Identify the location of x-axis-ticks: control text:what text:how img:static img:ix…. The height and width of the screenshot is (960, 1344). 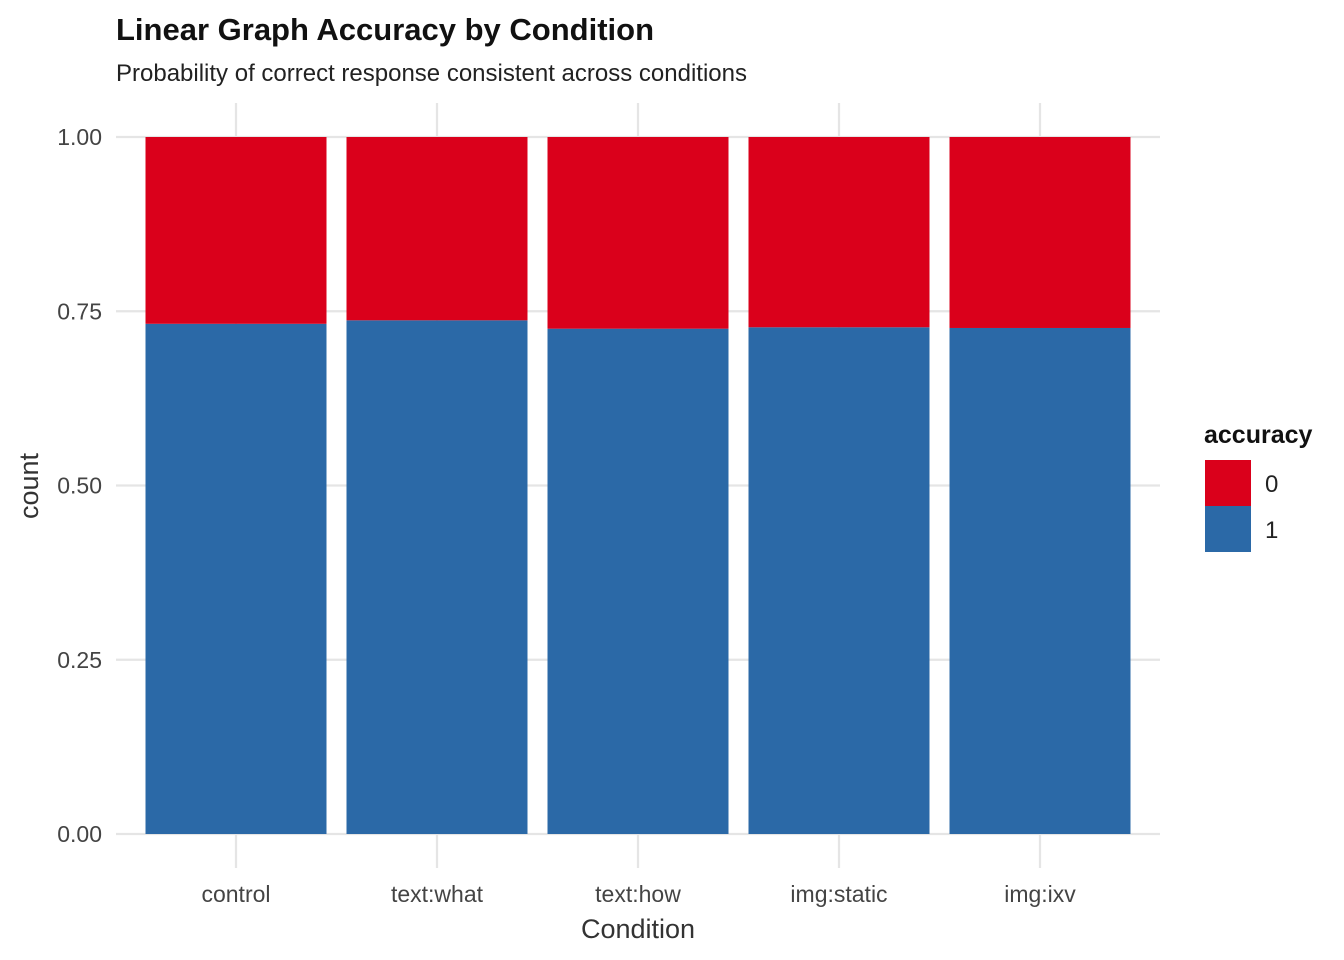
(638, 894).